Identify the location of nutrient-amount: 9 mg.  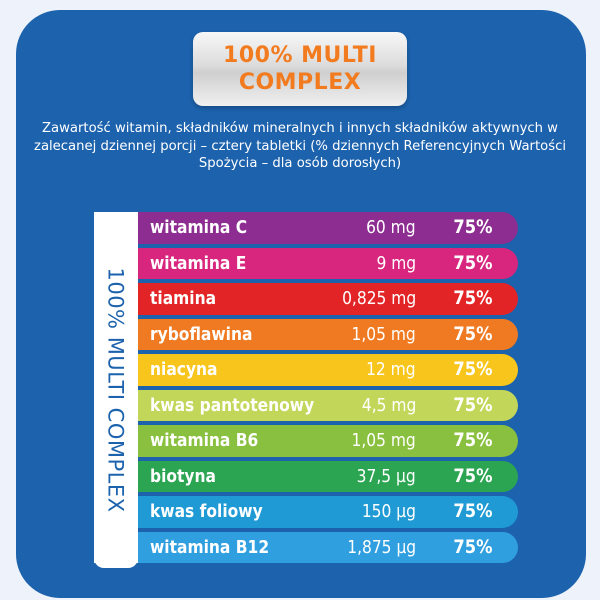
(396, 263).